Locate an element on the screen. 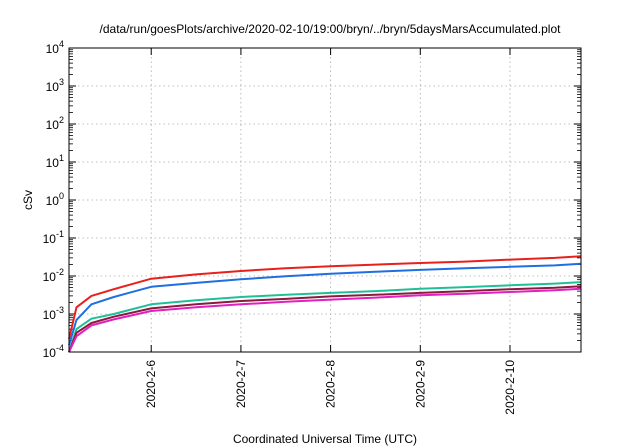 The width and height of the screenshot is (640, 448). x-axis-label: Coordinated Universal Time (UTC) is located at coordinates (325, 439).